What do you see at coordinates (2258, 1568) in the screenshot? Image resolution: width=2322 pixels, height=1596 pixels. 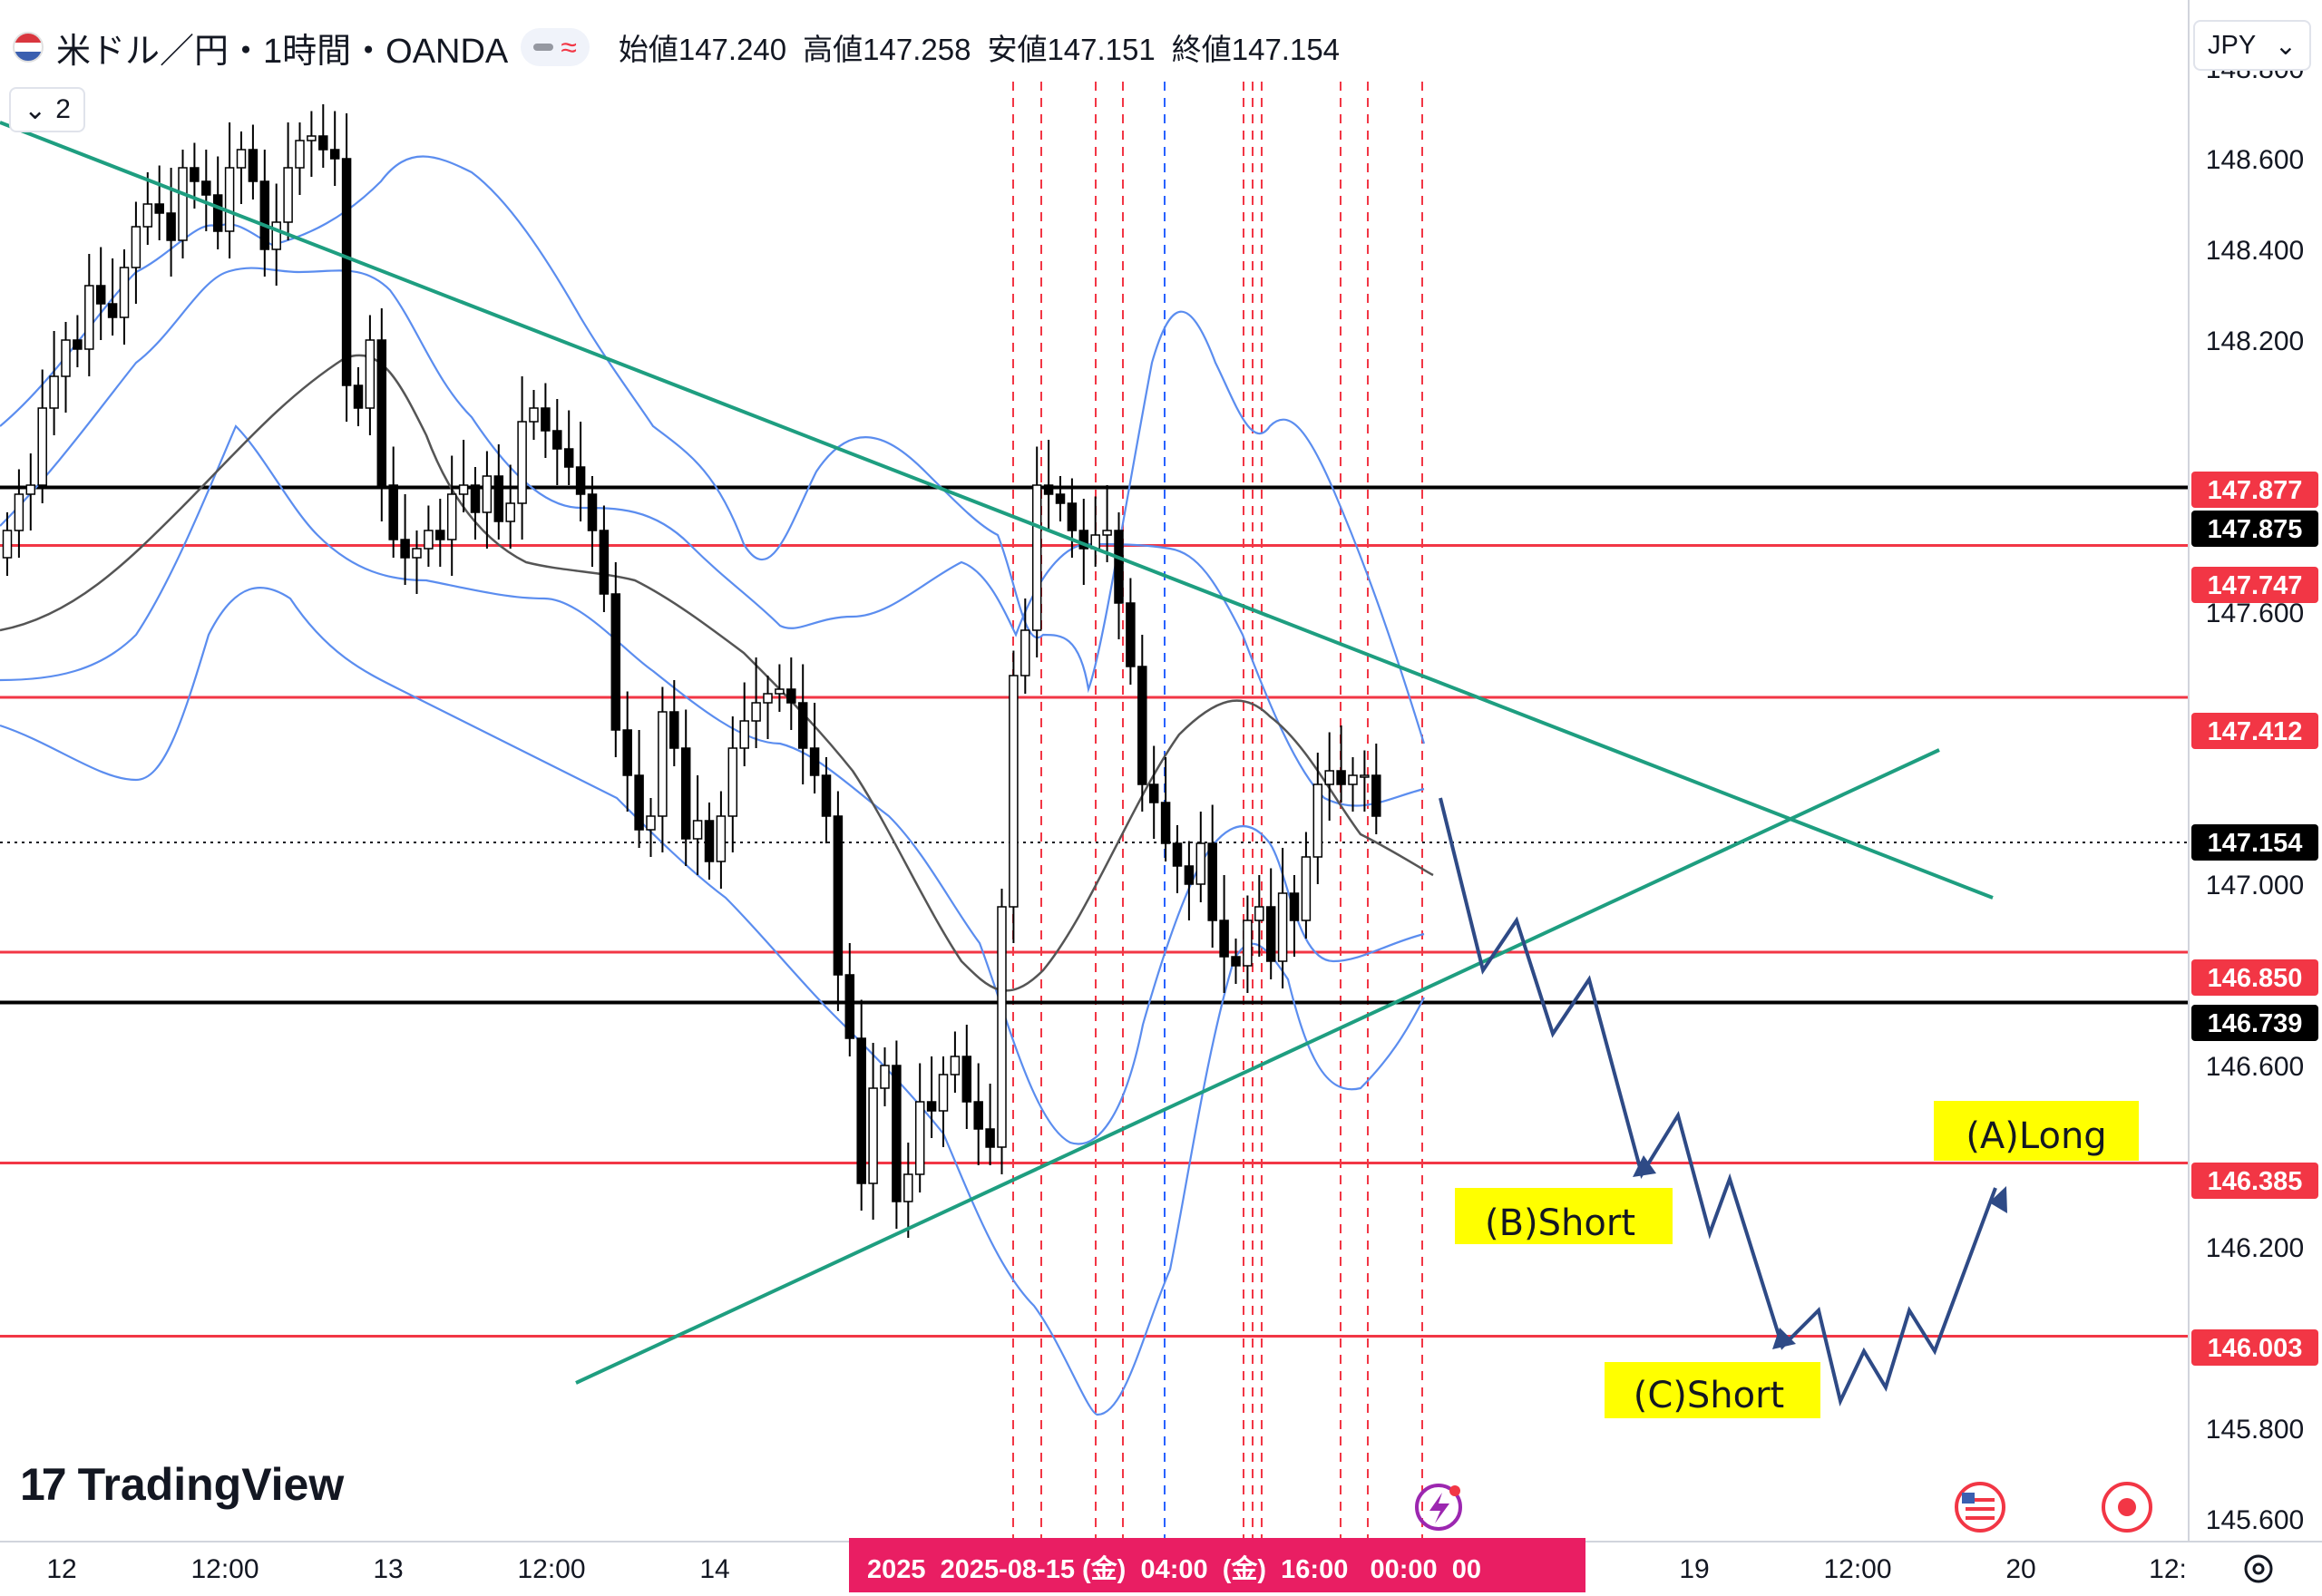 I see `settings-gear-icon` at bounding box center [2258, 1568].